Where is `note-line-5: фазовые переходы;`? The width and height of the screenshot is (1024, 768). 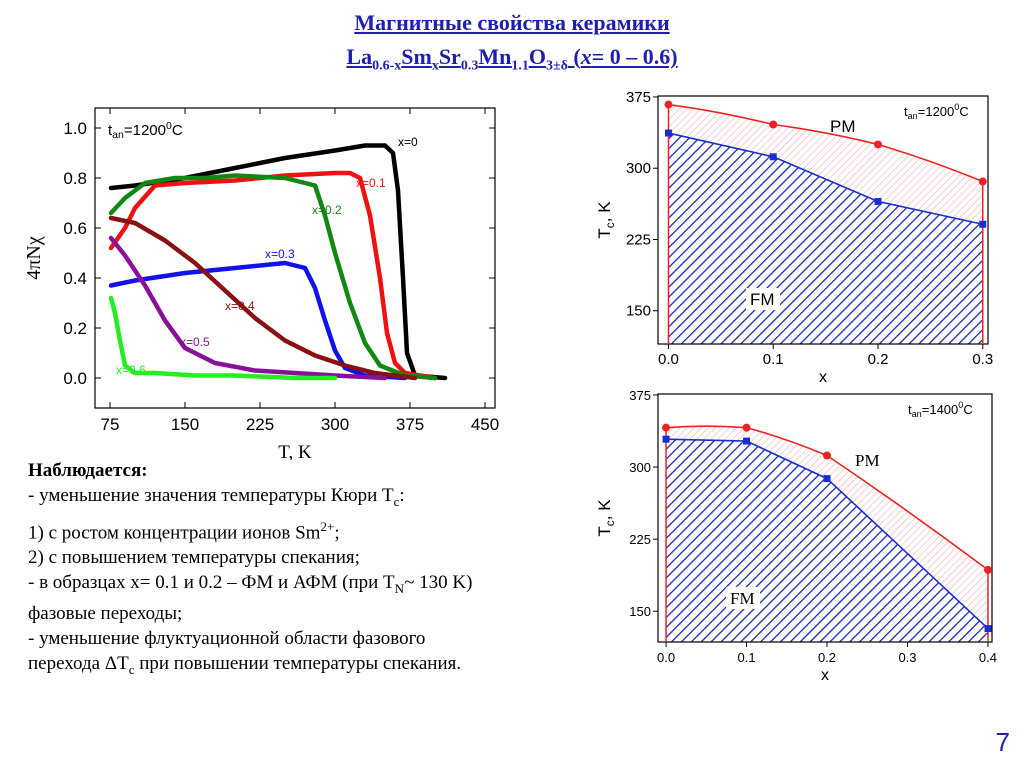 note-line-5: фазовые переходы; is located at coordinates (105, 613).